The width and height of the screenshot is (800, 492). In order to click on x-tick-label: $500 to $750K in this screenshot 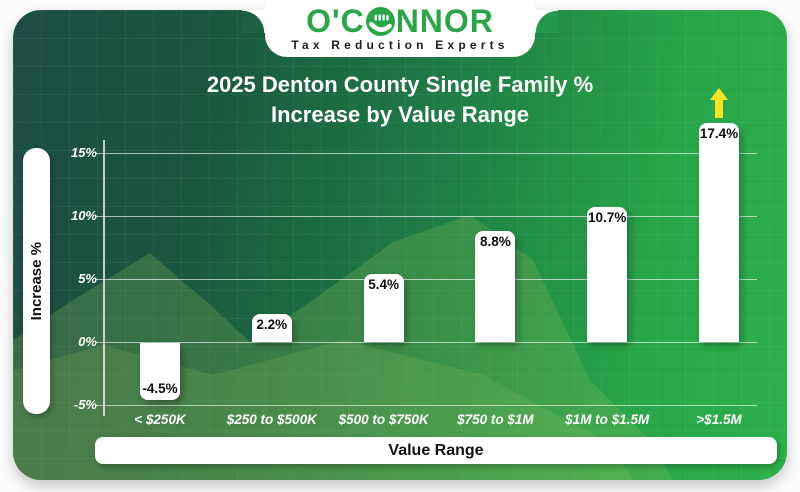, I will do `click(383, 419)`.